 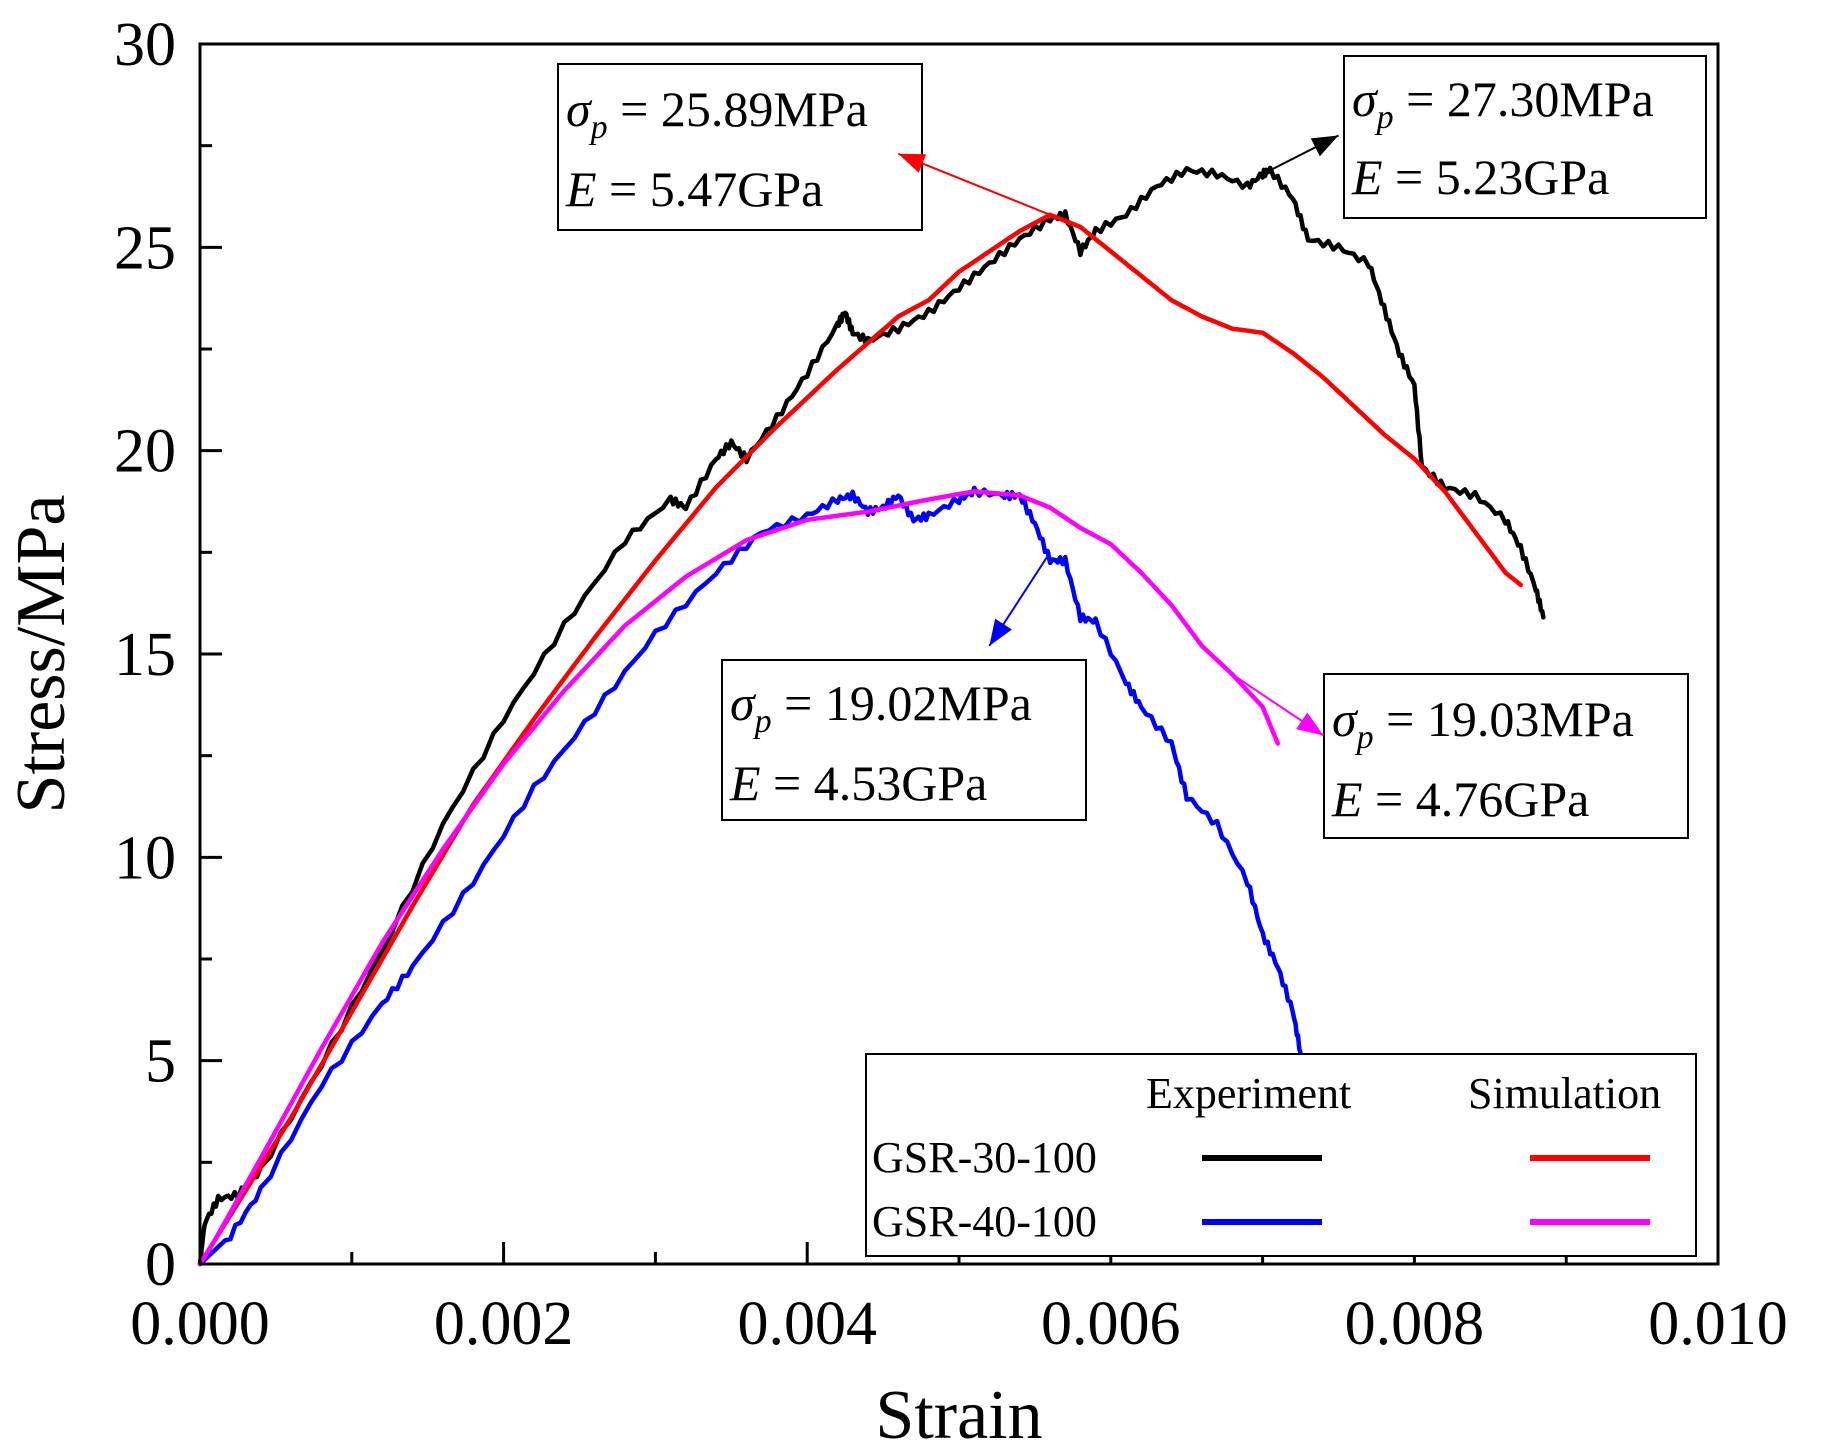 I want to click on annotation-peak-stress: 27.30MPa, so click(x=1550, y=99).